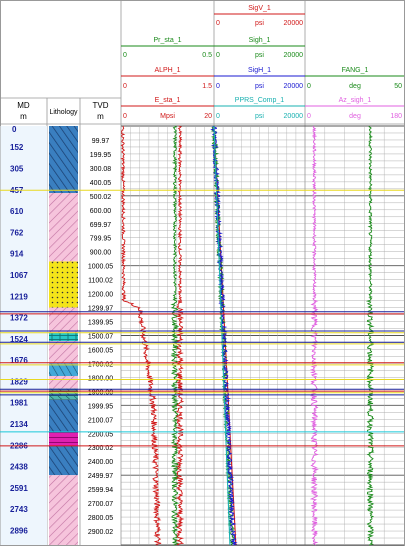 The width and height of the screenshot is (411, 550). I want to click on tvd-tick-label: 2900.02, so click(100, 532).